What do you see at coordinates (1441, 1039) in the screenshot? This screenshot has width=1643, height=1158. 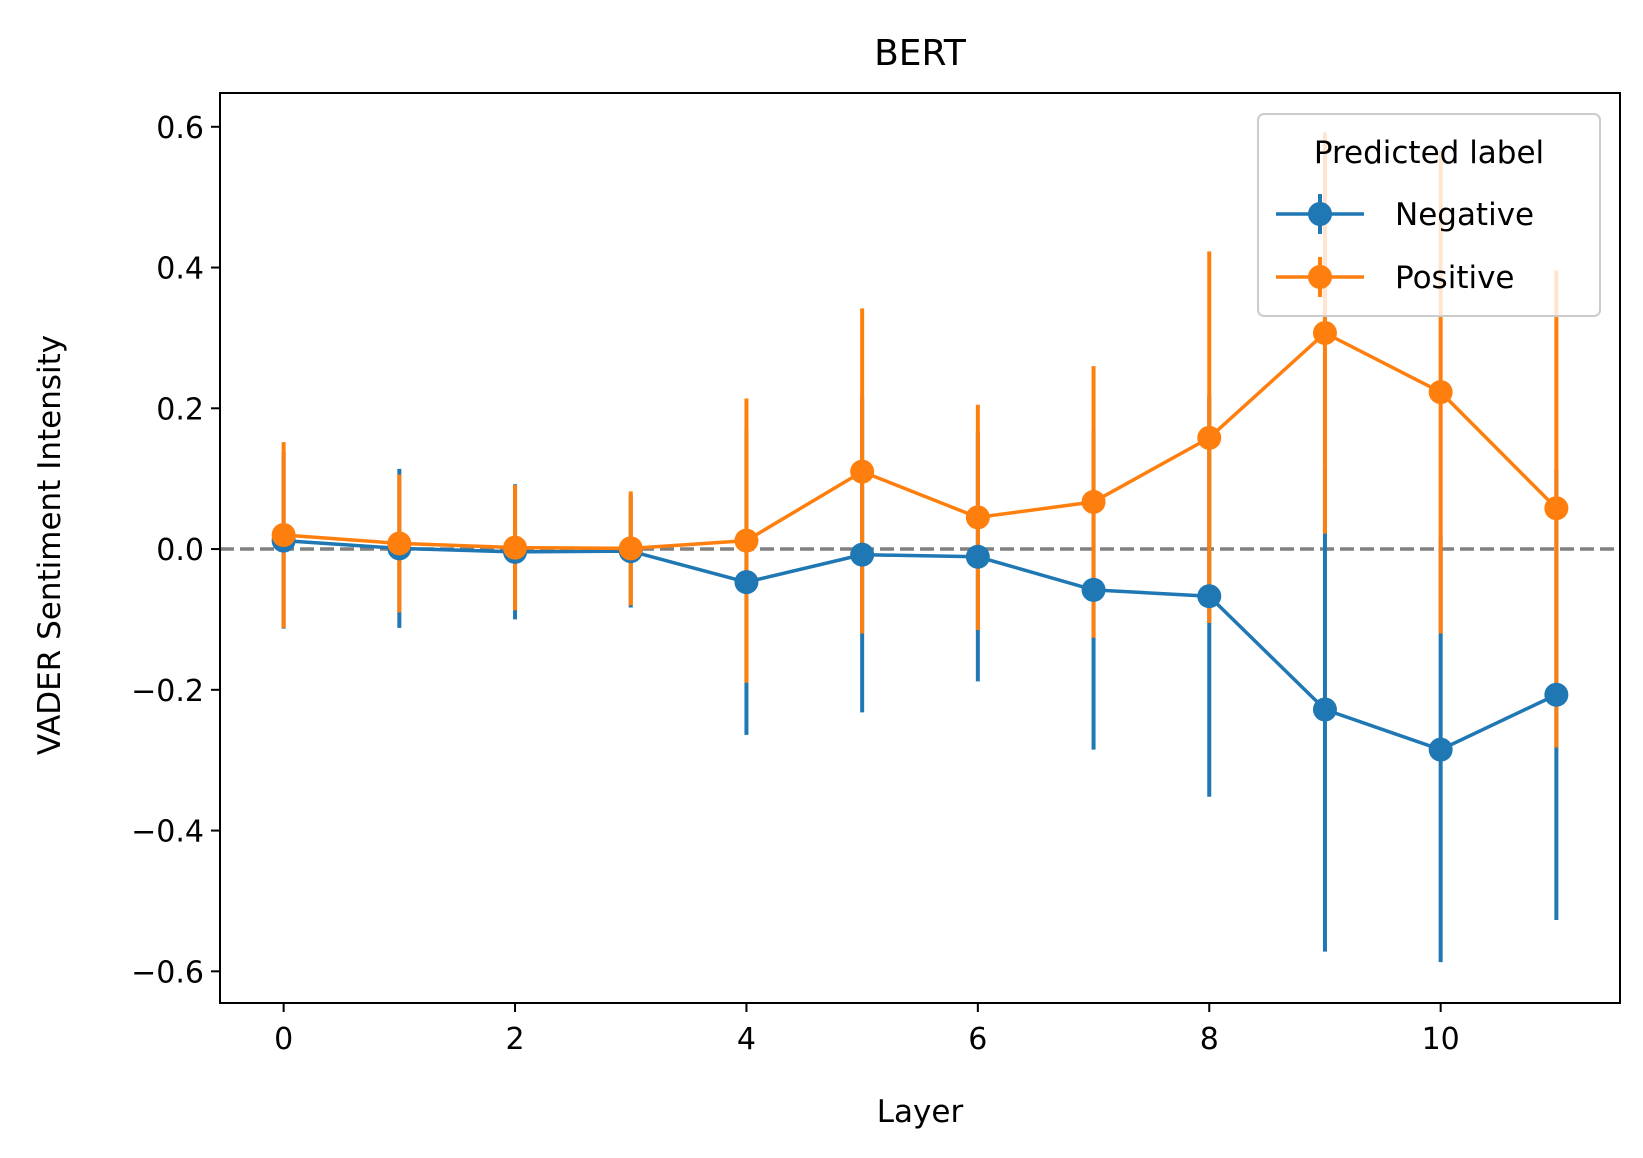 I see `x-tick-label: 10` at bounding box center [1441, 1039].